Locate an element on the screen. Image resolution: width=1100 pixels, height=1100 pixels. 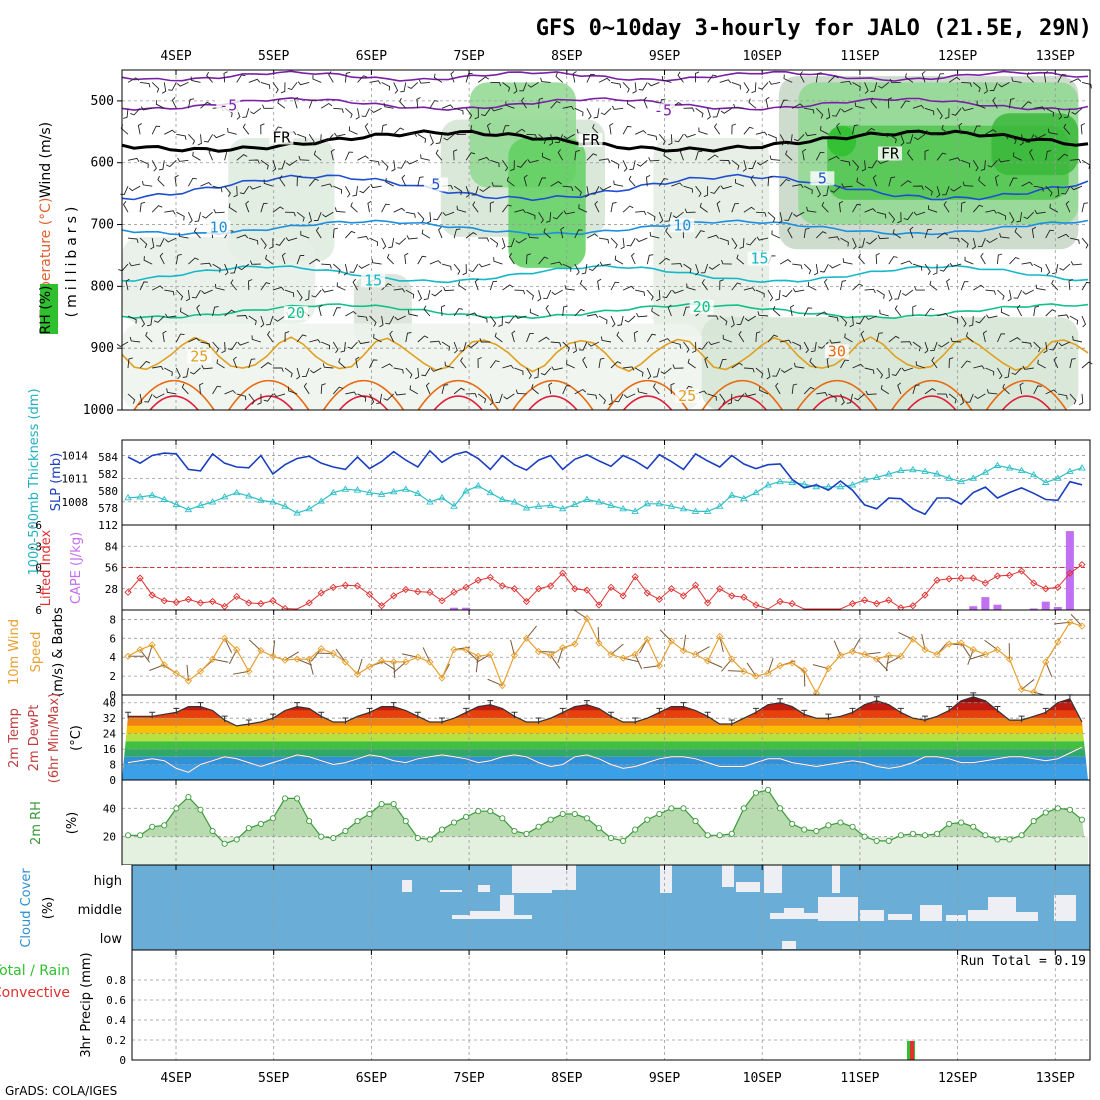
precip-tick: 0.4 is located at coordinates (116, 1020).